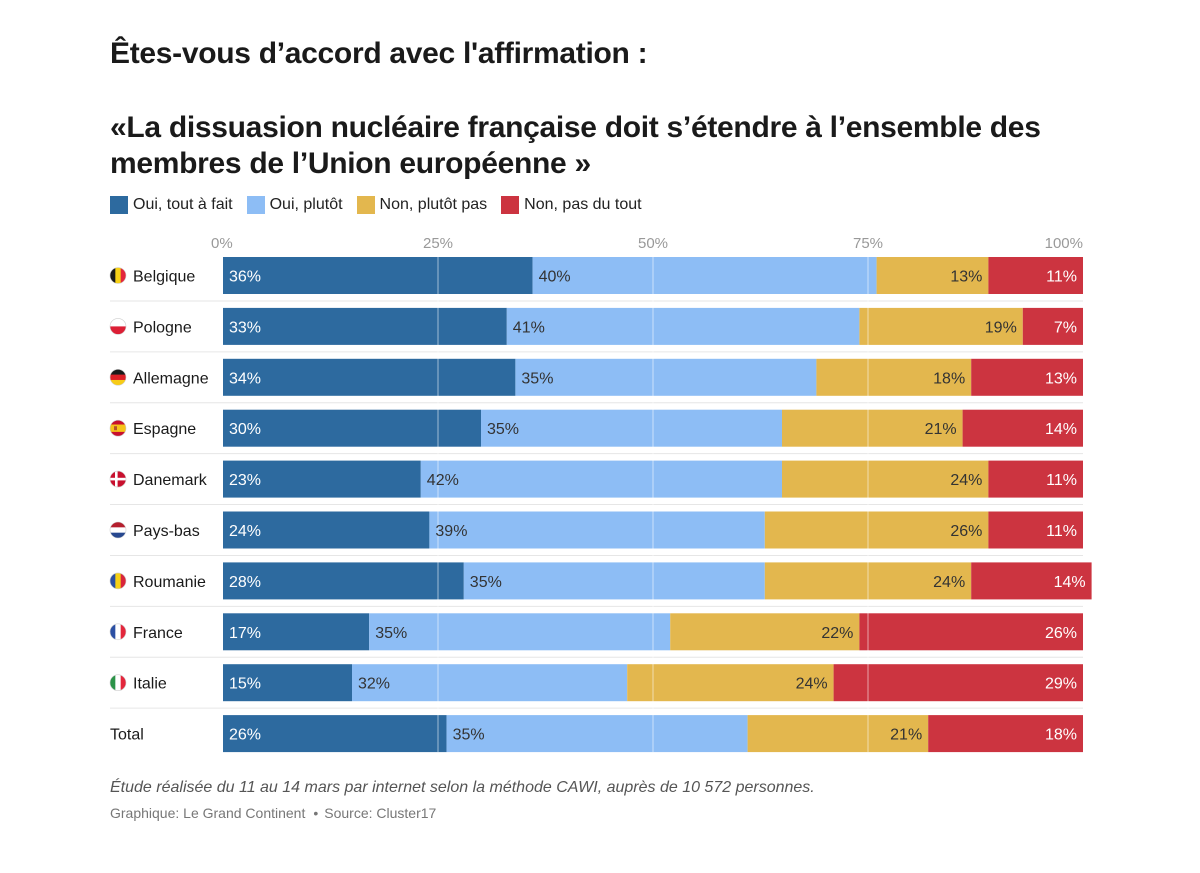 The height and width of the screenshot is (873, 1200). I want to click on bar-value-label: 41%, so click(529, 327).